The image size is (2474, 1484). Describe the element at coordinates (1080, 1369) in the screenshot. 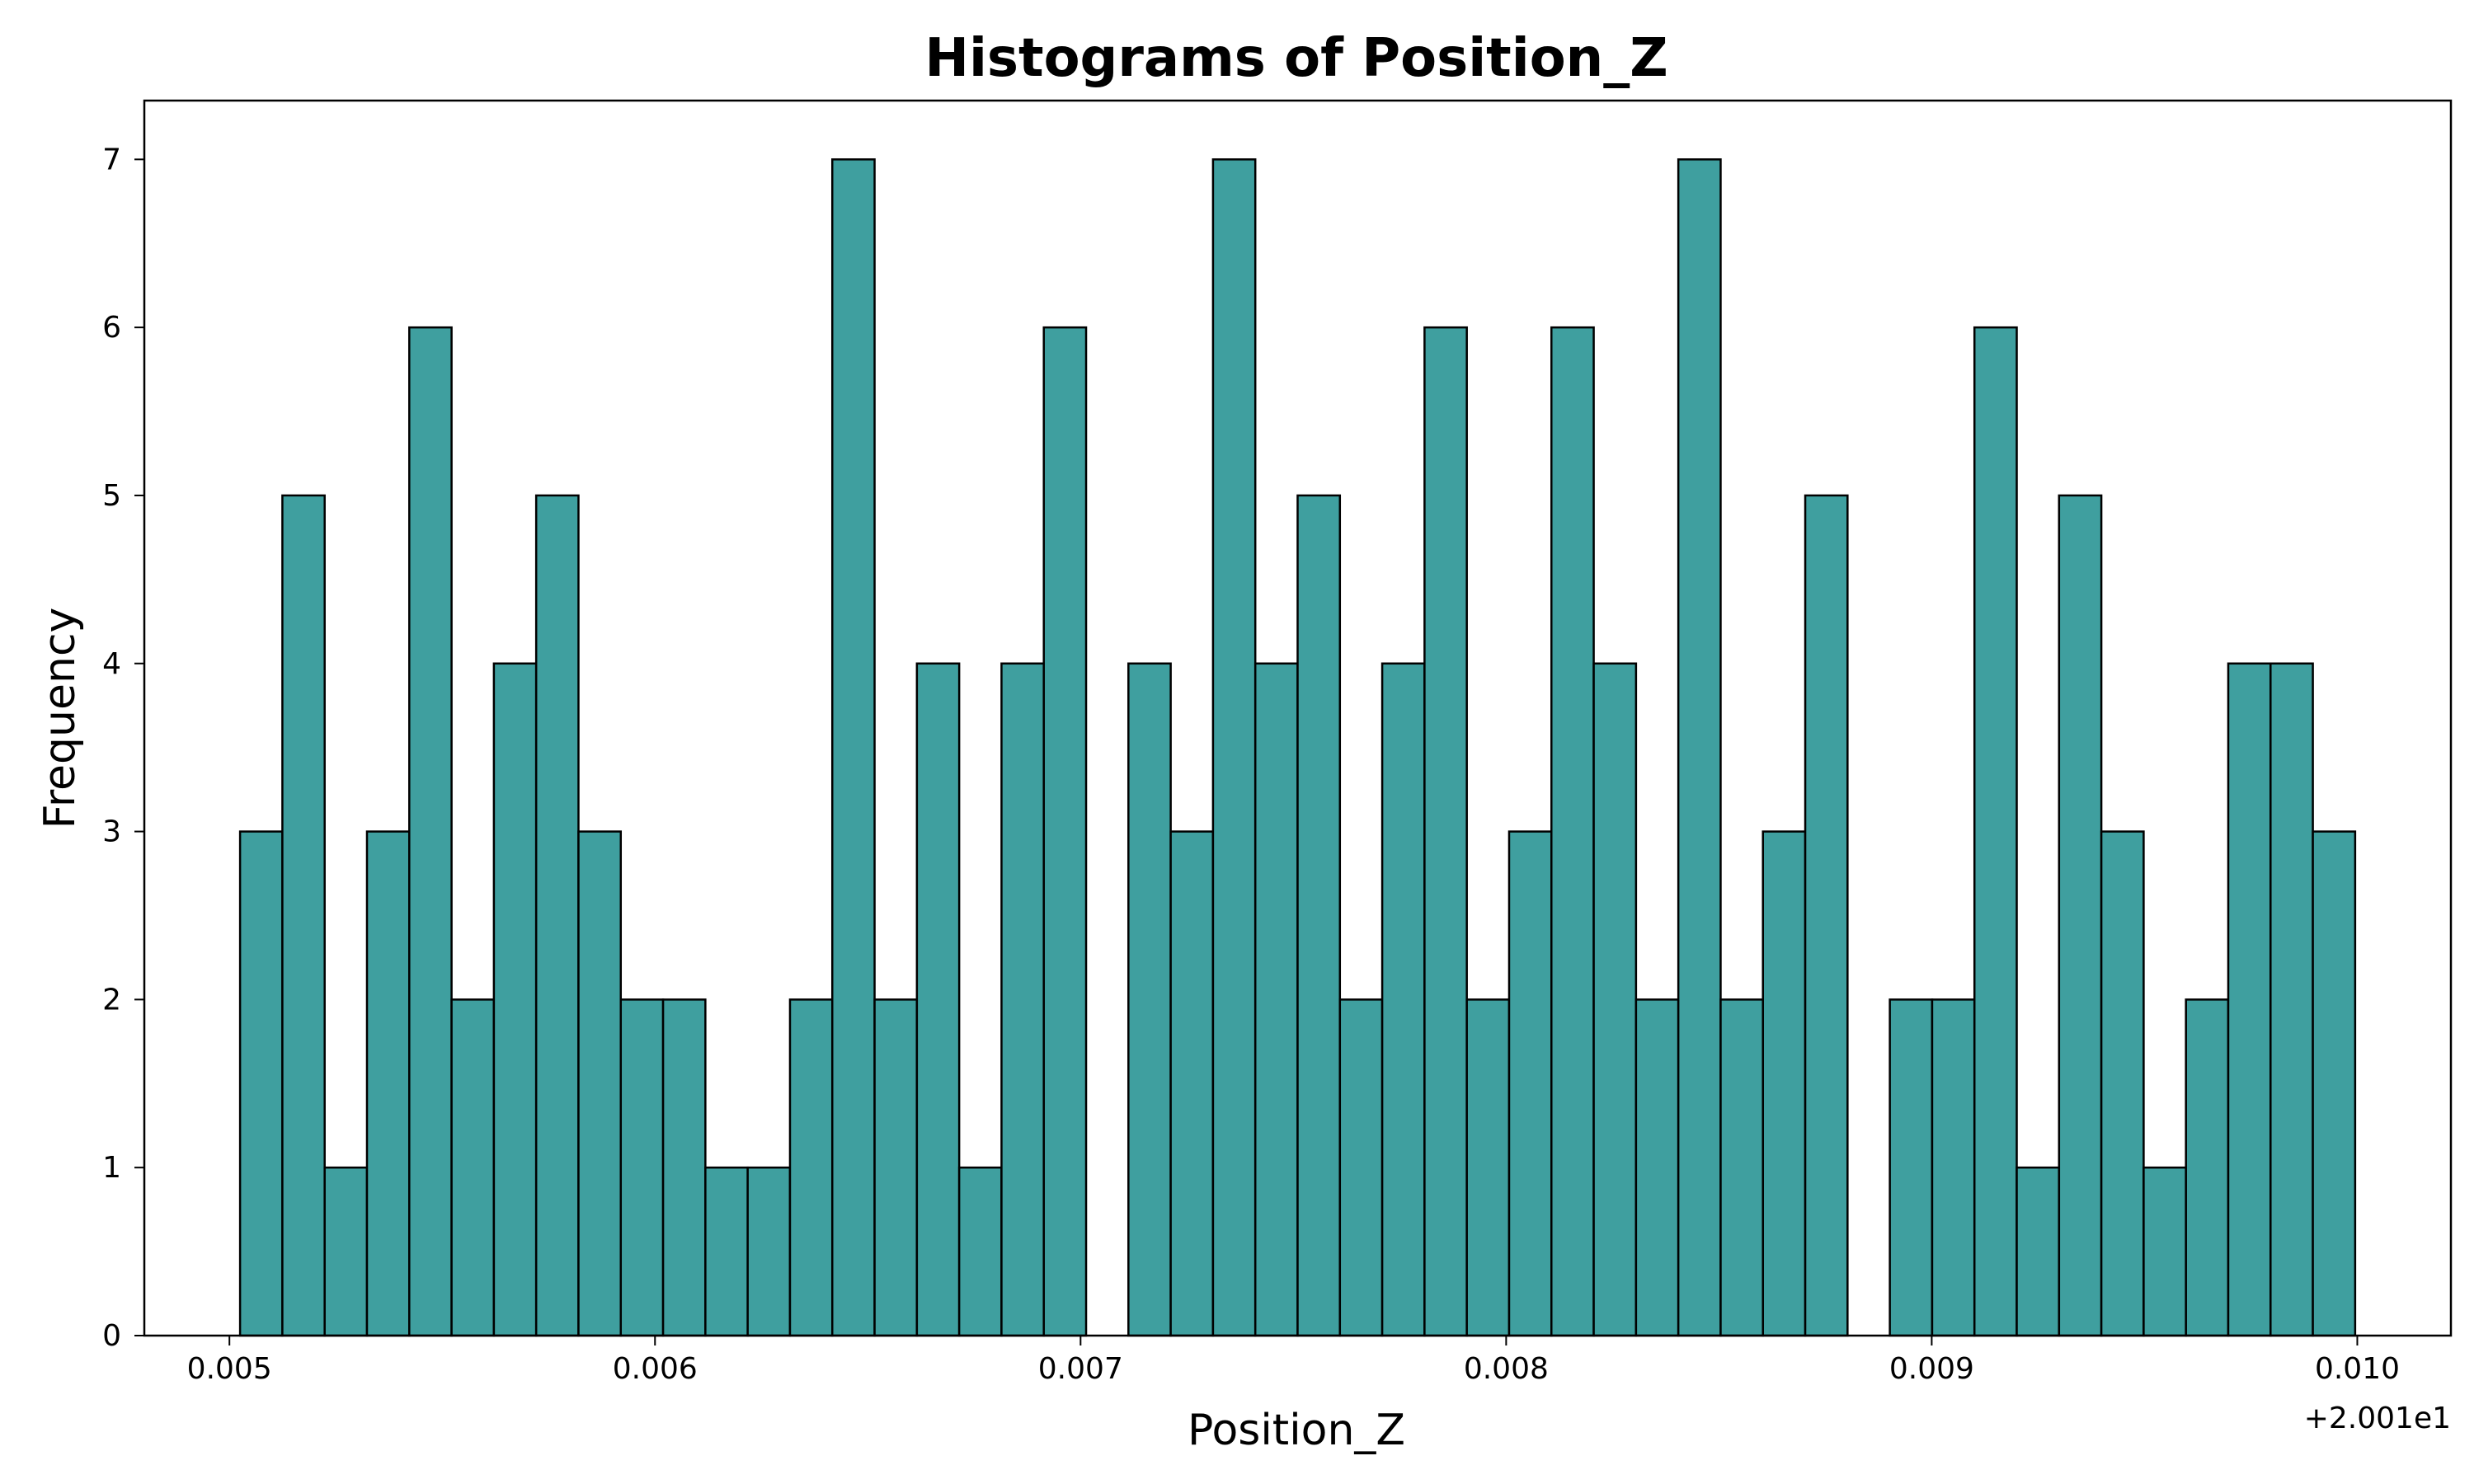

I see `x-tick-label: 0.007` at that location.